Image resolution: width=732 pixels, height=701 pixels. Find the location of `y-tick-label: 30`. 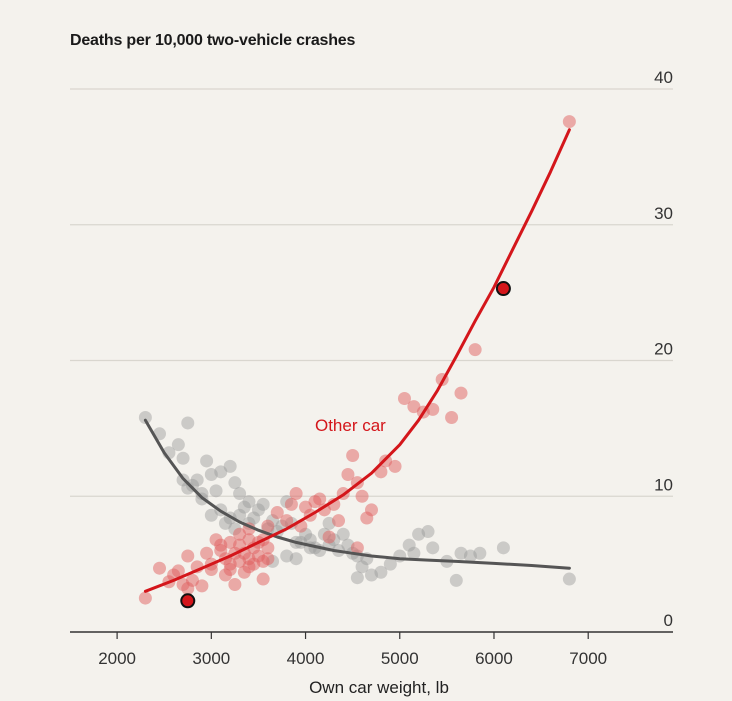

y-tick-label: 30 is located at coordinates (663, 213).